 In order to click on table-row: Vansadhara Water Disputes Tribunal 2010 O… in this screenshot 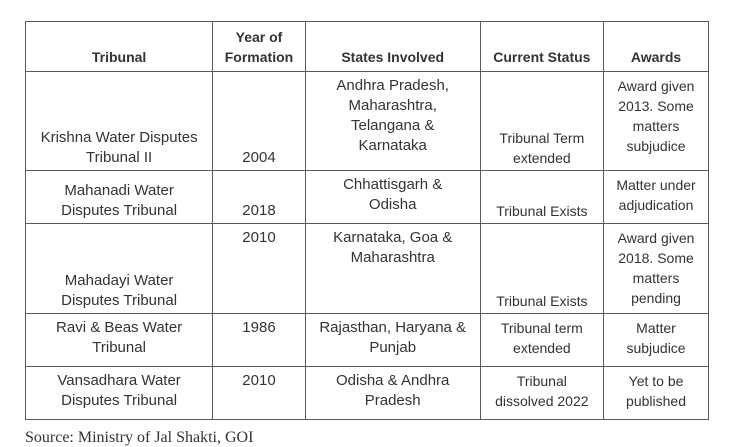, I will do `click(366, 393)`.